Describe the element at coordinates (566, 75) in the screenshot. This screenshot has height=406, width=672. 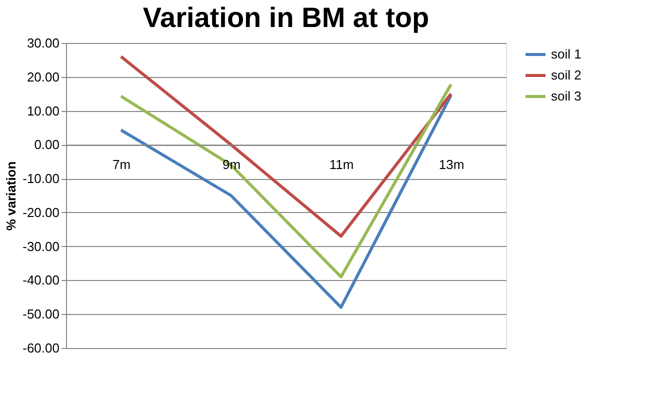
I see `legend-label: soil 2` at that location.